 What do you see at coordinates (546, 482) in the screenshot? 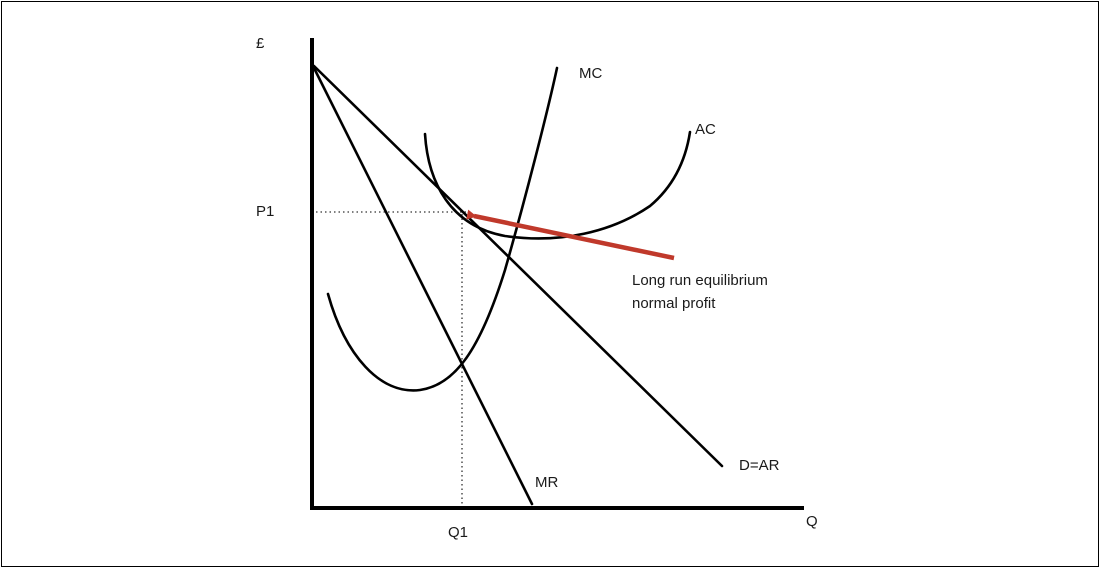
I see `mr-label: MR` at bounding box center [546, 482].